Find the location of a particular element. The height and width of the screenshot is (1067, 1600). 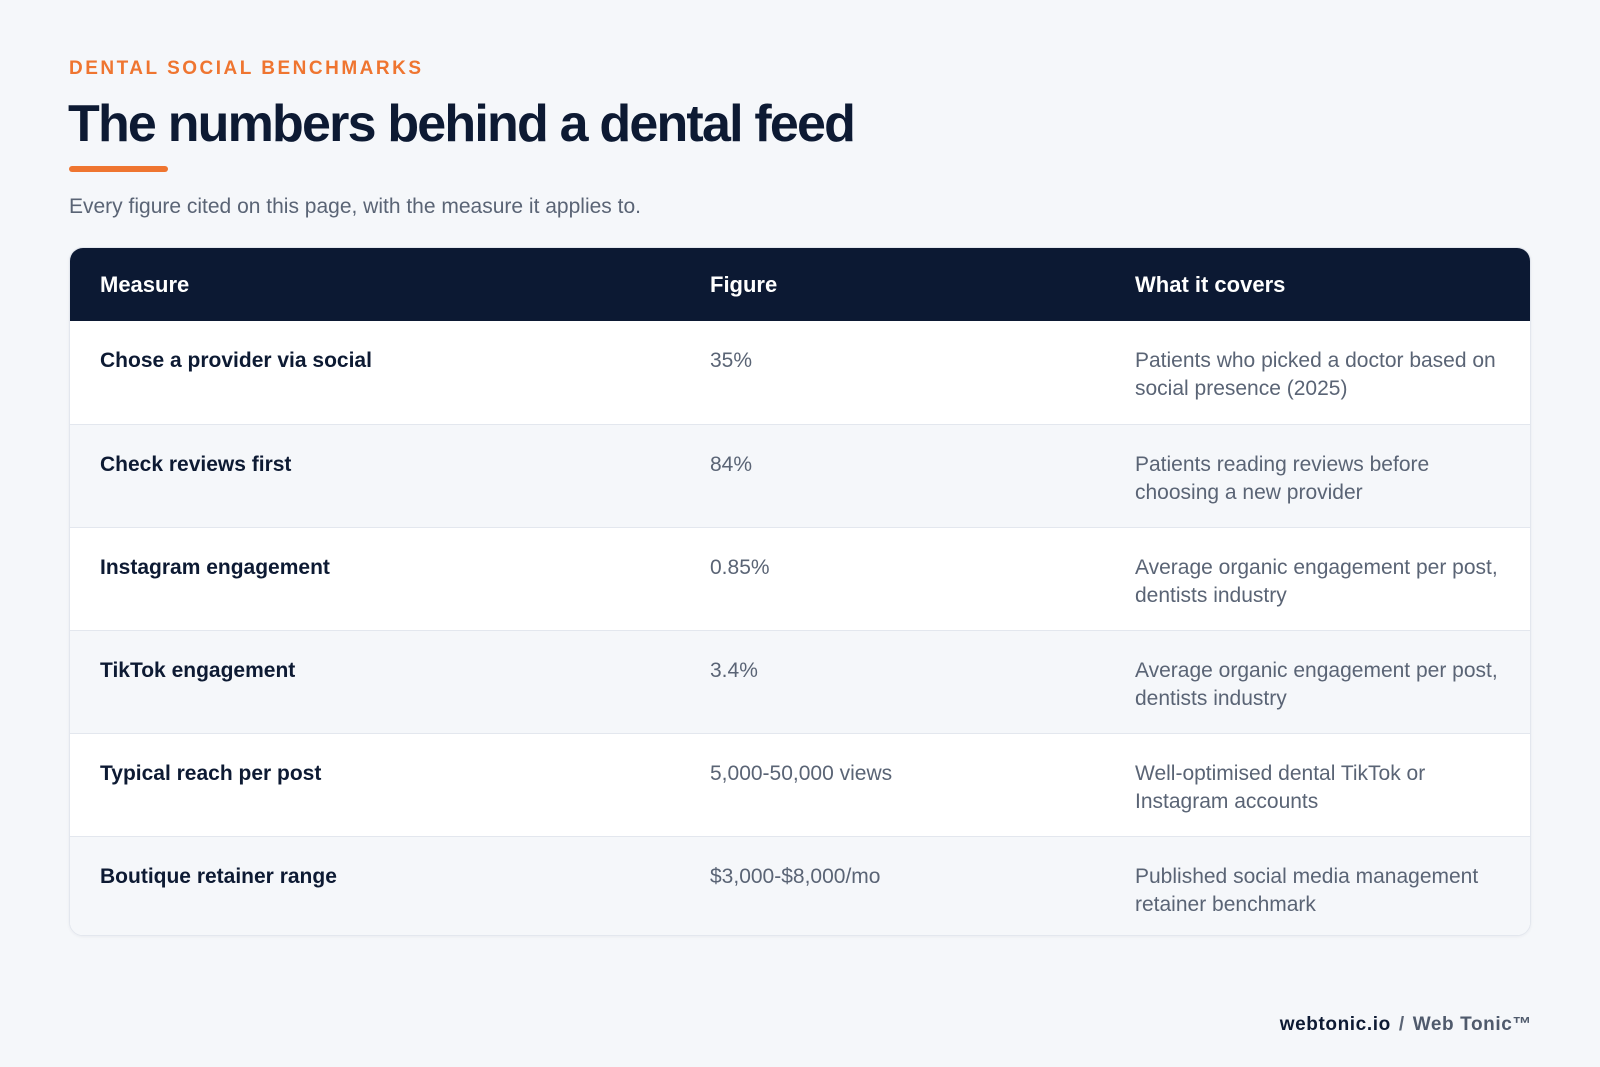

column-header-measure: Measure is located at coordinates (145, 284).